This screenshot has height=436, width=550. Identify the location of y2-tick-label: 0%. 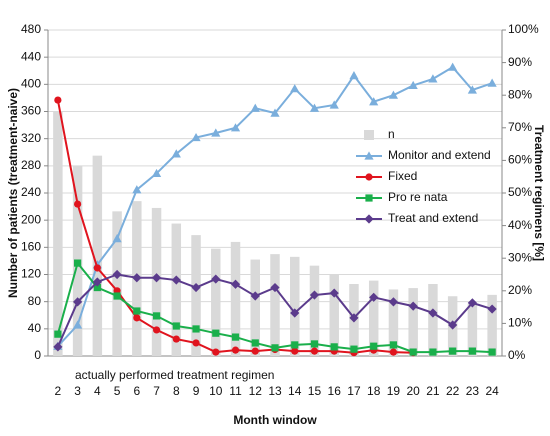
(517, 355).